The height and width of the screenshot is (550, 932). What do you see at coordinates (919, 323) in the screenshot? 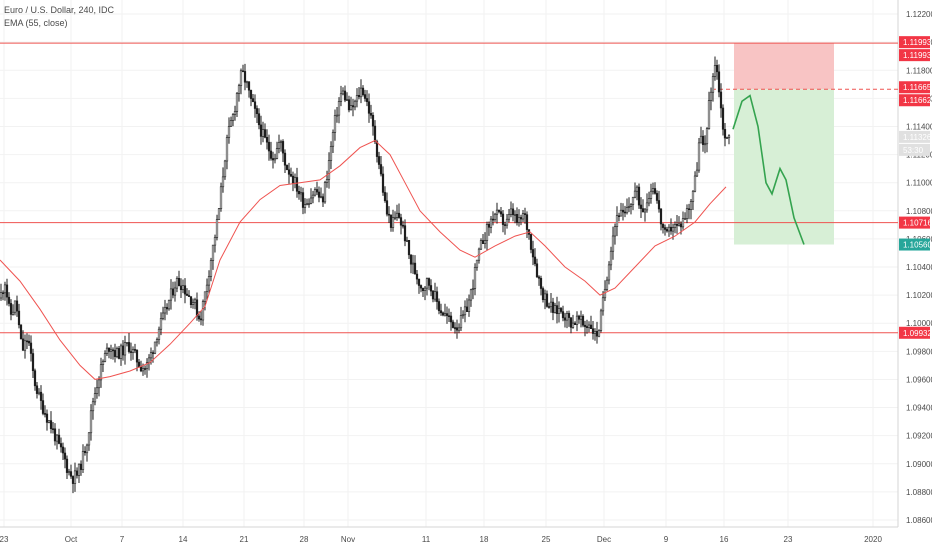
I see `y-tick-label: 1.10000` at bounding box center [919, 323].